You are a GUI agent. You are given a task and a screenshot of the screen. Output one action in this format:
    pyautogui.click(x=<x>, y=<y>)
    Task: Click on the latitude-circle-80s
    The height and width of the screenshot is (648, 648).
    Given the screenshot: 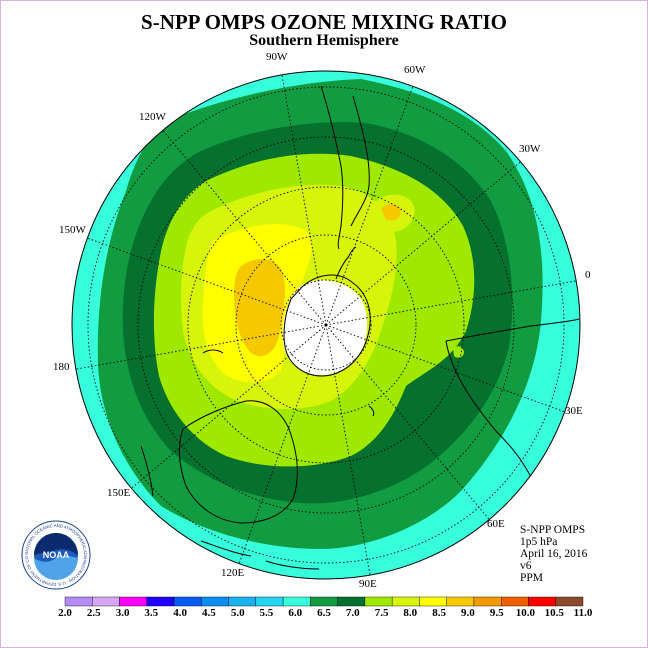 What is the action you would take?
    pyautogui.click(x=326, y=325)
    